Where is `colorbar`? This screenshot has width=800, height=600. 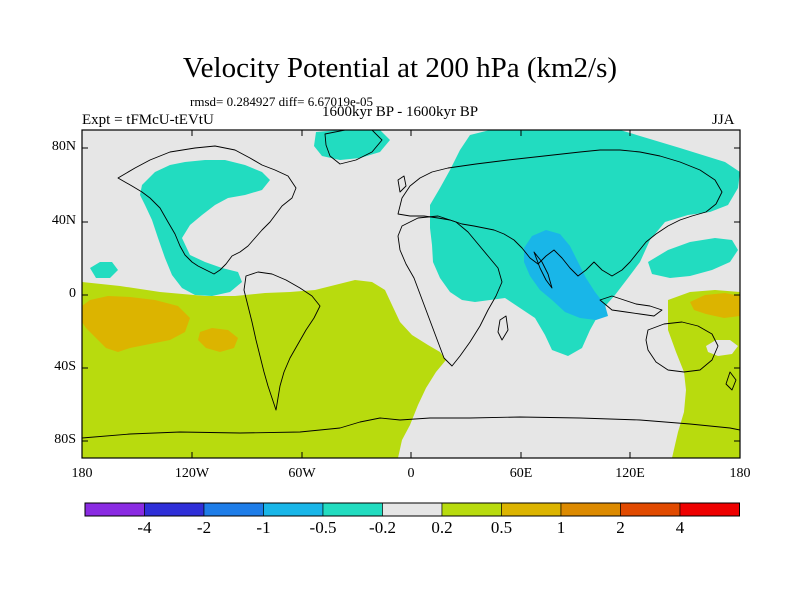
colorbar is located at coordinates (412, 509).